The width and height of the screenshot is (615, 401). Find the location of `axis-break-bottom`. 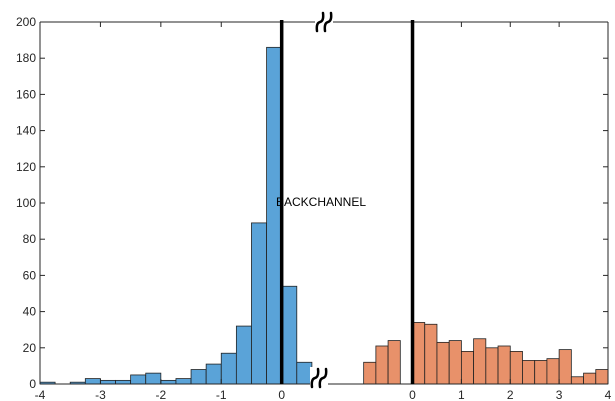

axis-break-bottom is located at coordinates (319, 378).